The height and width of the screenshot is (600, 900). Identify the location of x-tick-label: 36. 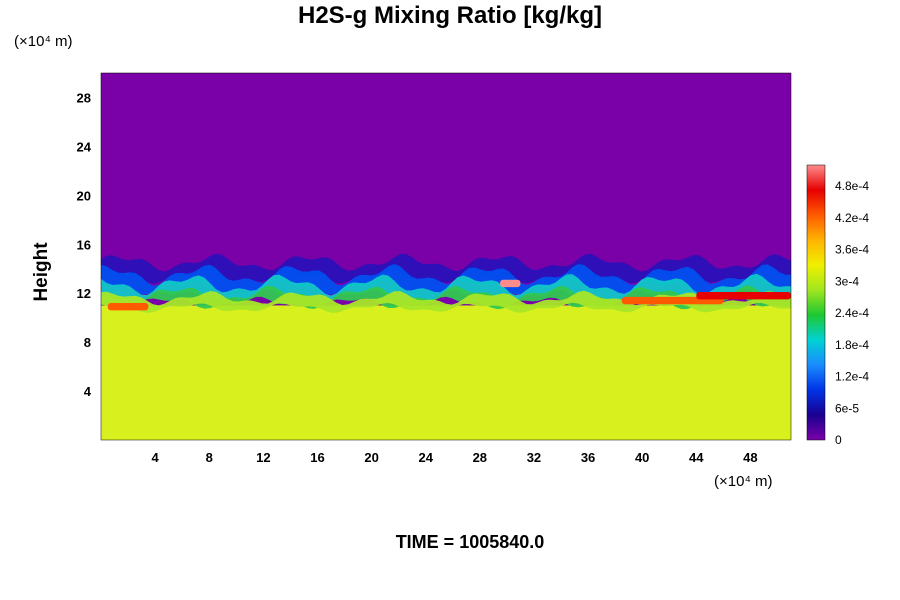
(588, 457).